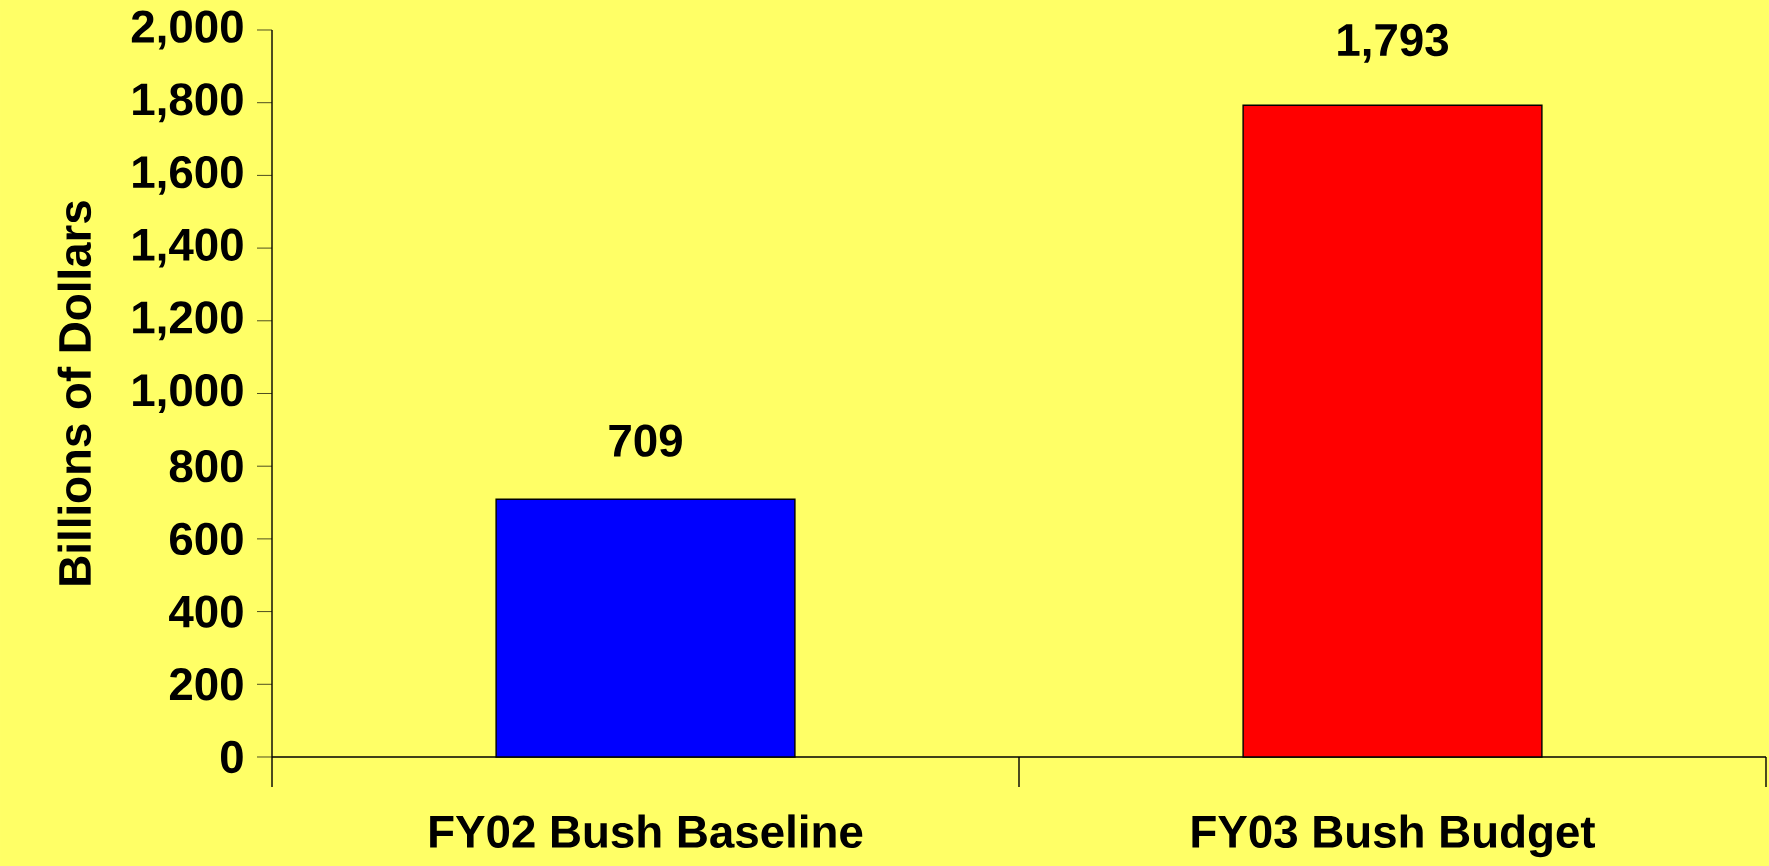 This screenshot has height=866, width=1769. I want to click on data-label: 1,793, so click(1393, 43).